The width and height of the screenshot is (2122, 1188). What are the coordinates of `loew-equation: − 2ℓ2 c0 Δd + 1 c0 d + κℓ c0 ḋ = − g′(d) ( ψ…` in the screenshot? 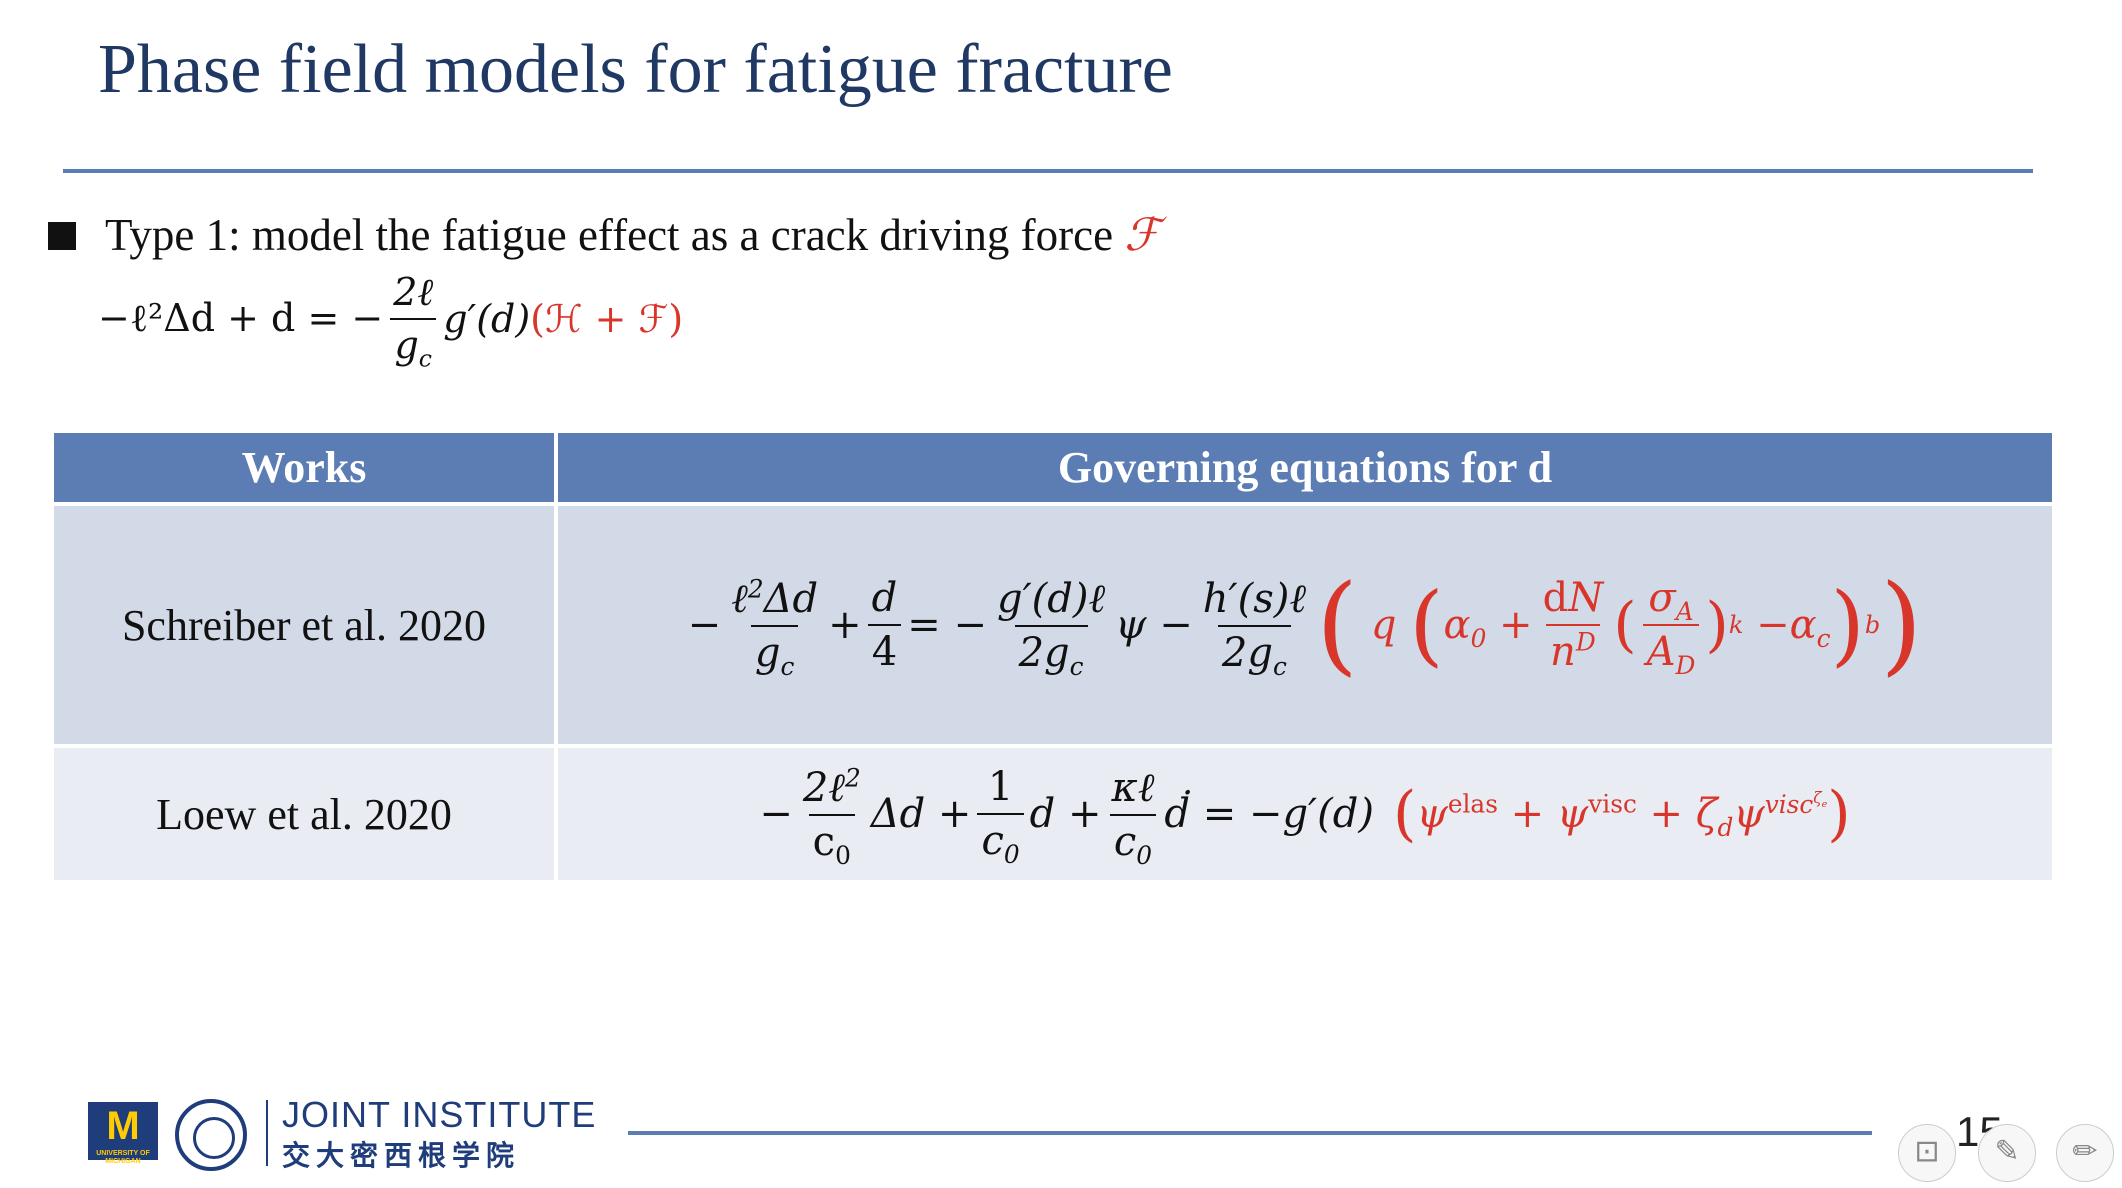 It's located at (1303, 812).